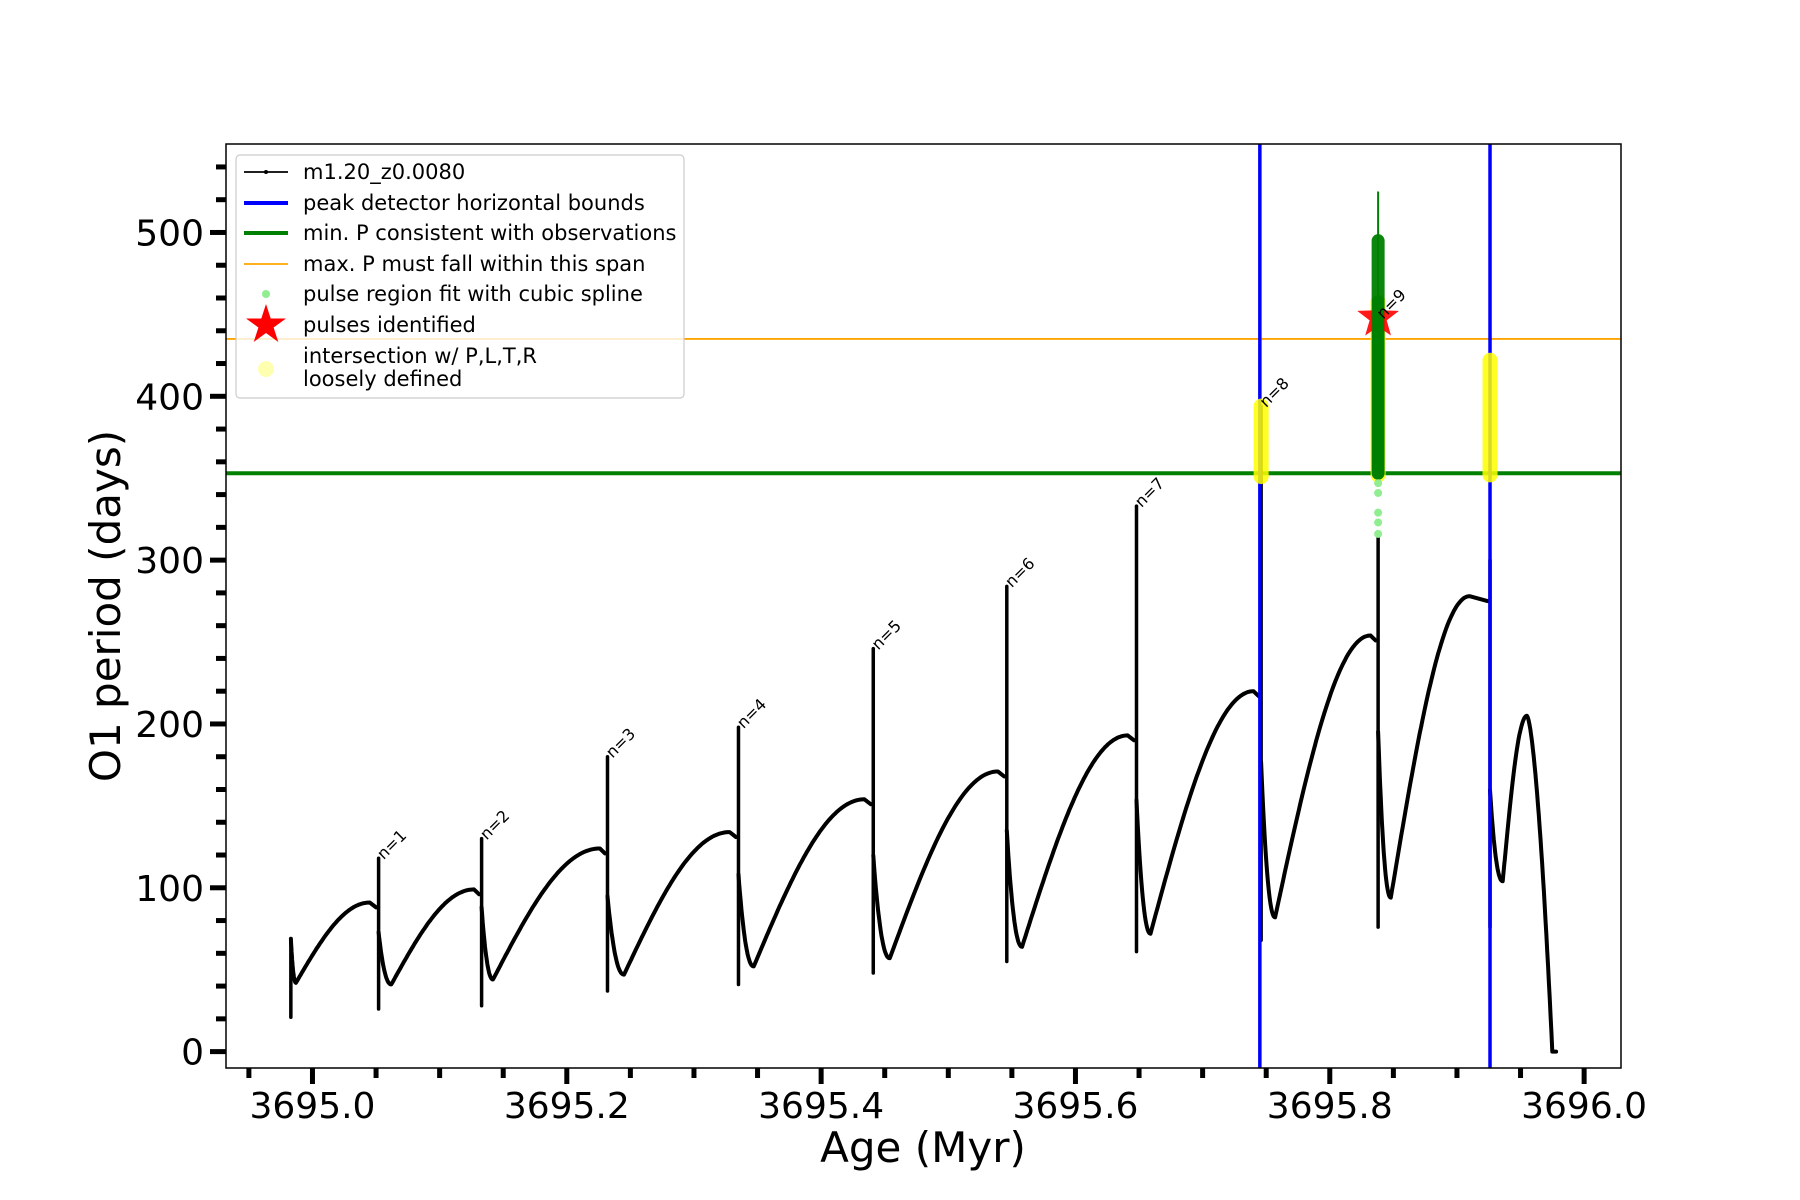  I want to click on y-tick-label: 100, so click(169, 889).